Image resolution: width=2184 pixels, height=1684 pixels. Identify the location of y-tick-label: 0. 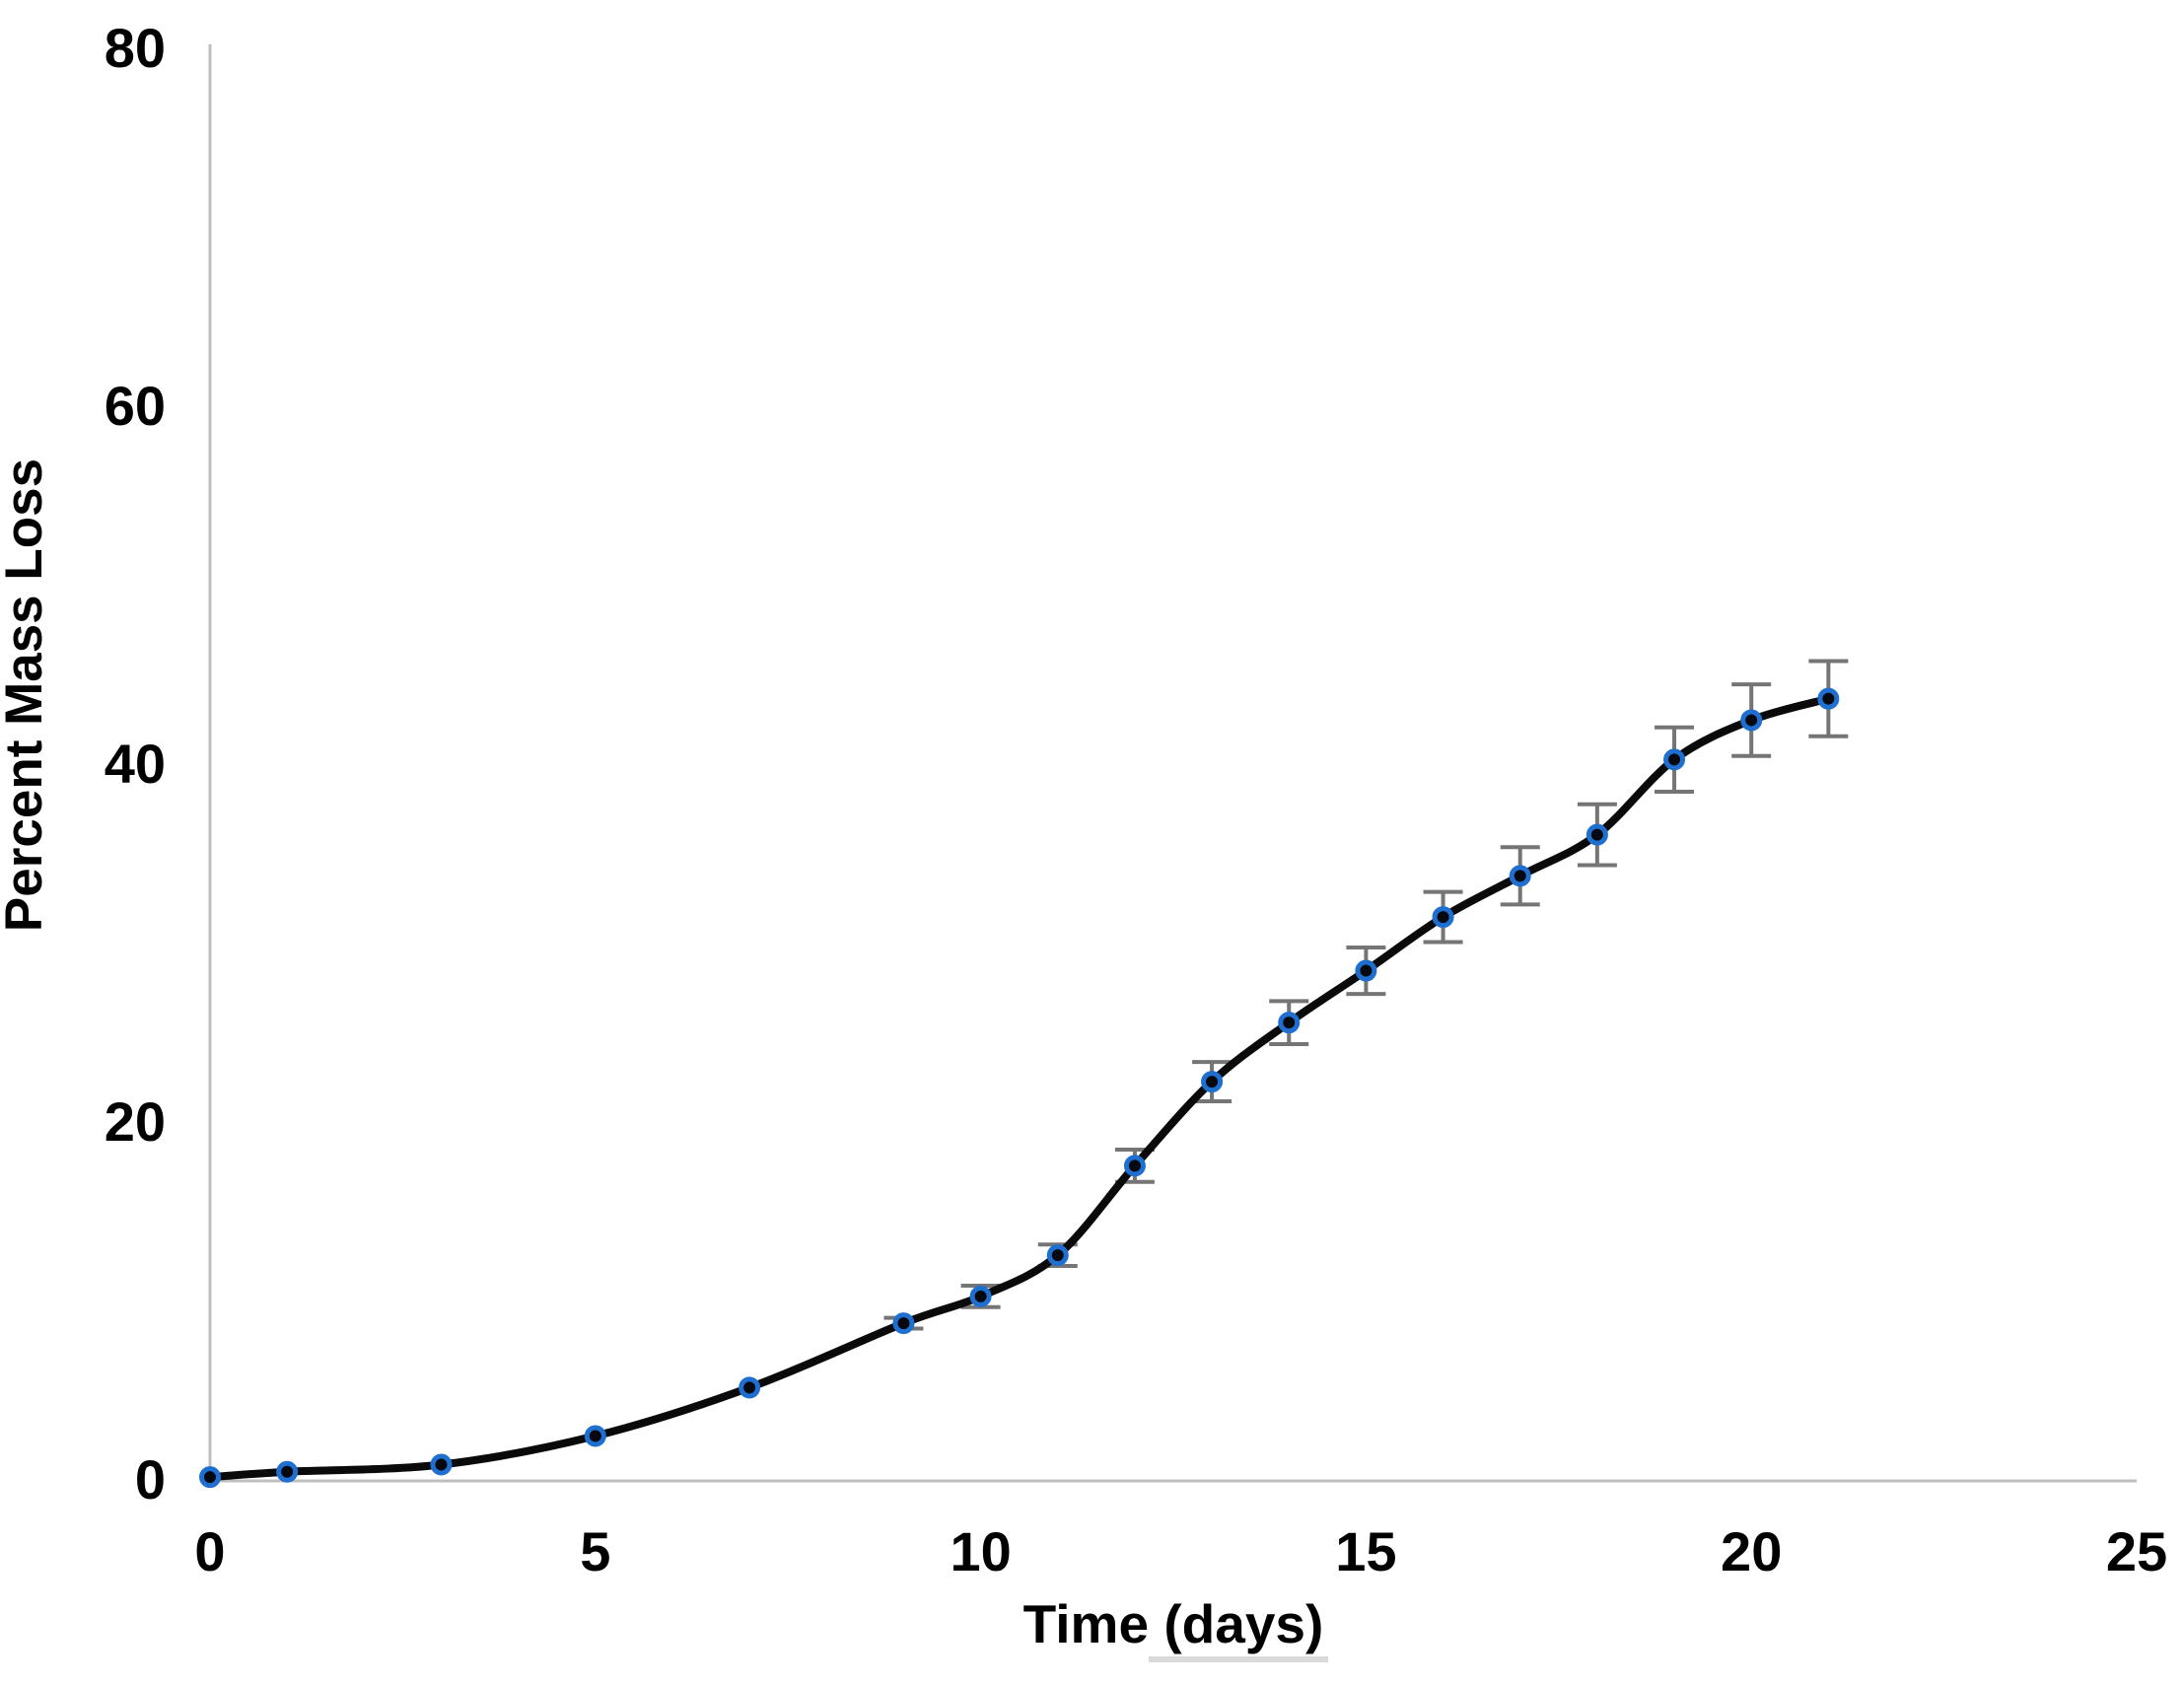
(150, 1479).